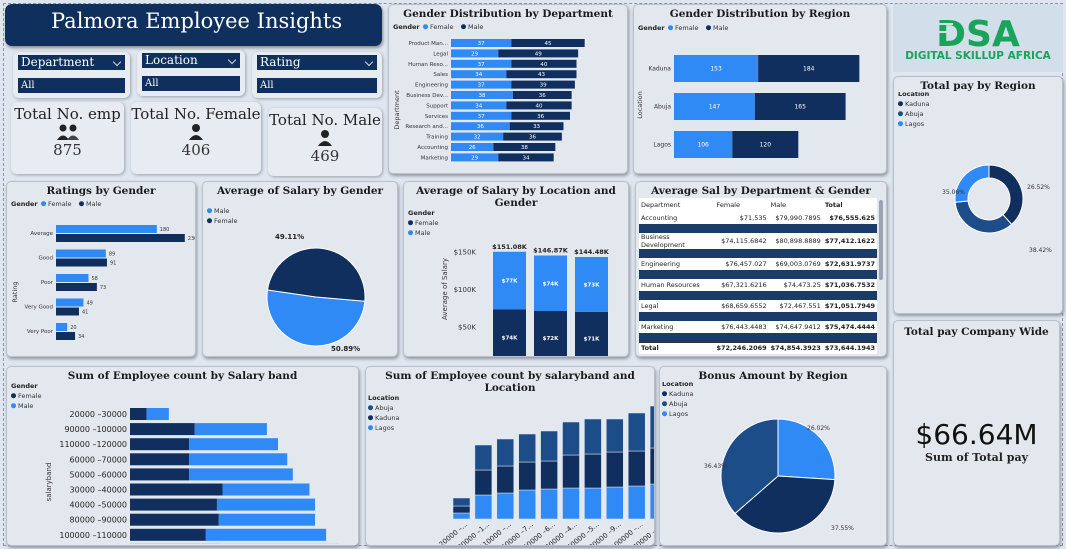 The width and height of the screenshot is (1066, 549). Describe the element at coordinates (113, 264) in the screenshot. I see `bar-data-label: 91` at that location.